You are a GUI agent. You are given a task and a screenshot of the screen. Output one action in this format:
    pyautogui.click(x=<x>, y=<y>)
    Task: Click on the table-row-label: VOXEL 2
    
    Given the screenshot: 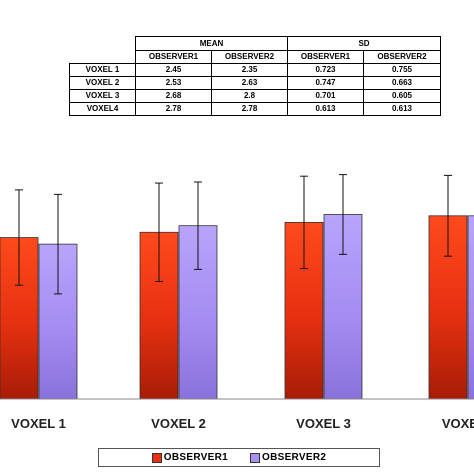 What is the action you would take?
    pyautogui.click(x=102, y=83)
    